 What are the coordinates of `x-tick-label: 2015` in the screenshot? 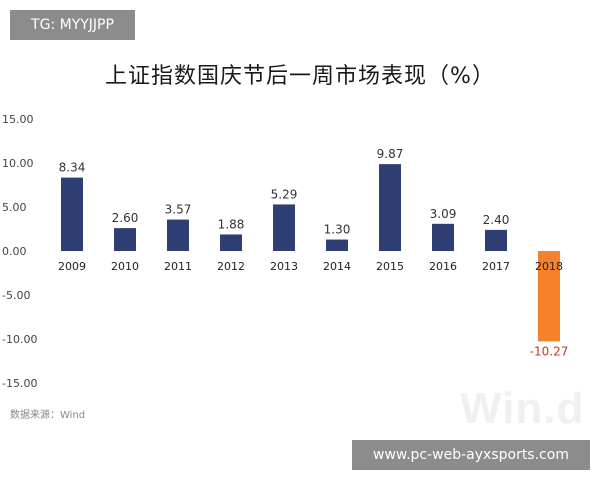 It's located at (390, 266).